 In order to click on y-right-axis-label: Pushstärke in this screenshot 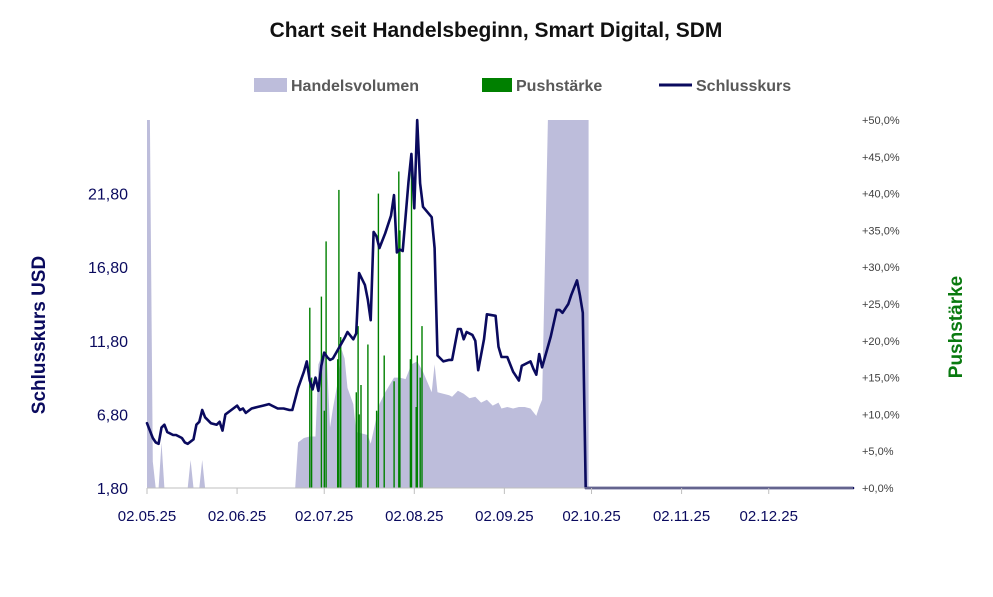, I will do `click(956, 327)`.